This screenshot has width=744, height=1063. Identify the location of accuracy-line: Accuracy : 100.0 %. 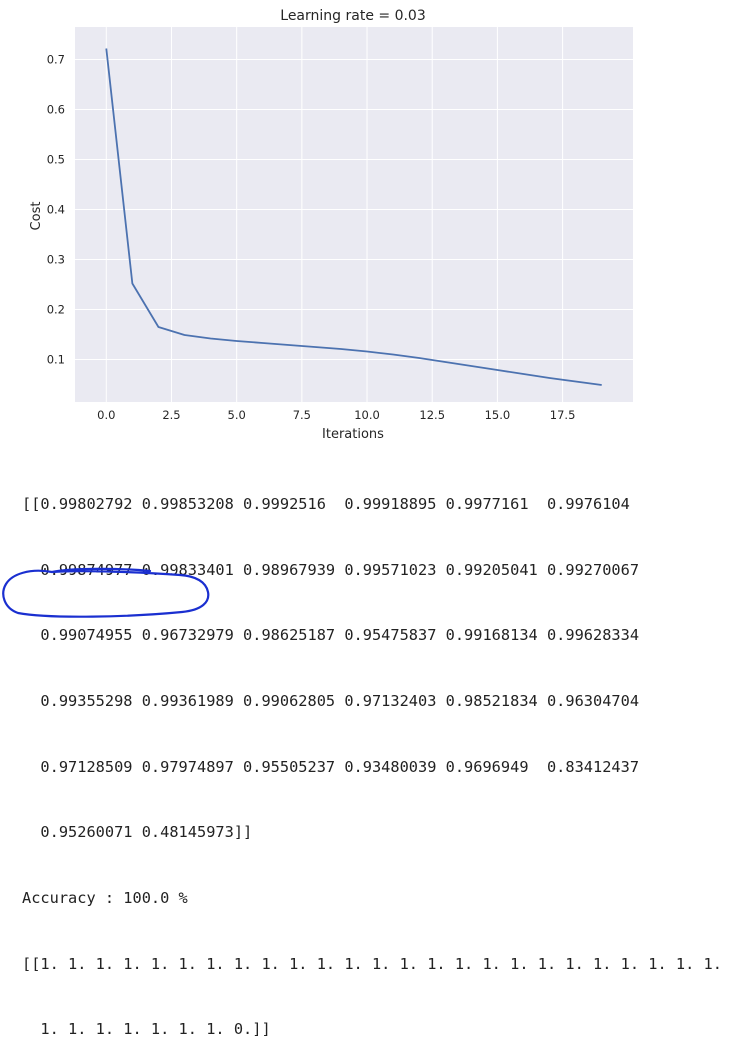
(105, 898).